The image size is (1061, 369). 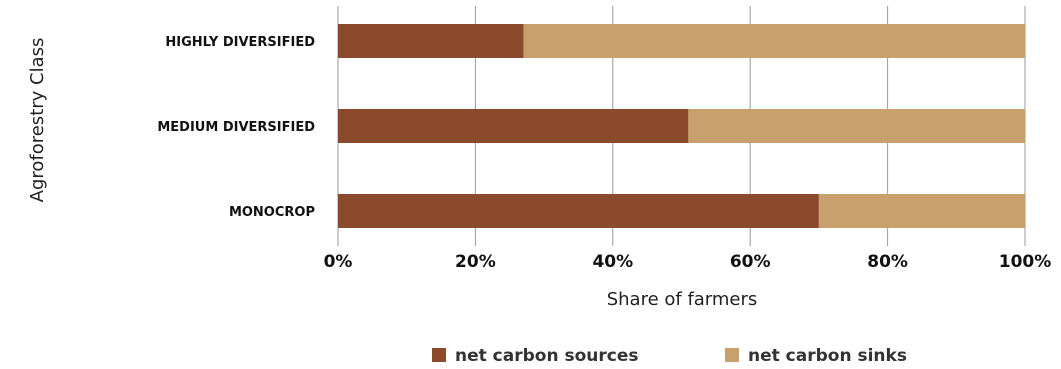 What do you see at coordinates (612, 262) in the screenshot?
I see `x-tick-label: 40%` at bounding box center [612, 262].